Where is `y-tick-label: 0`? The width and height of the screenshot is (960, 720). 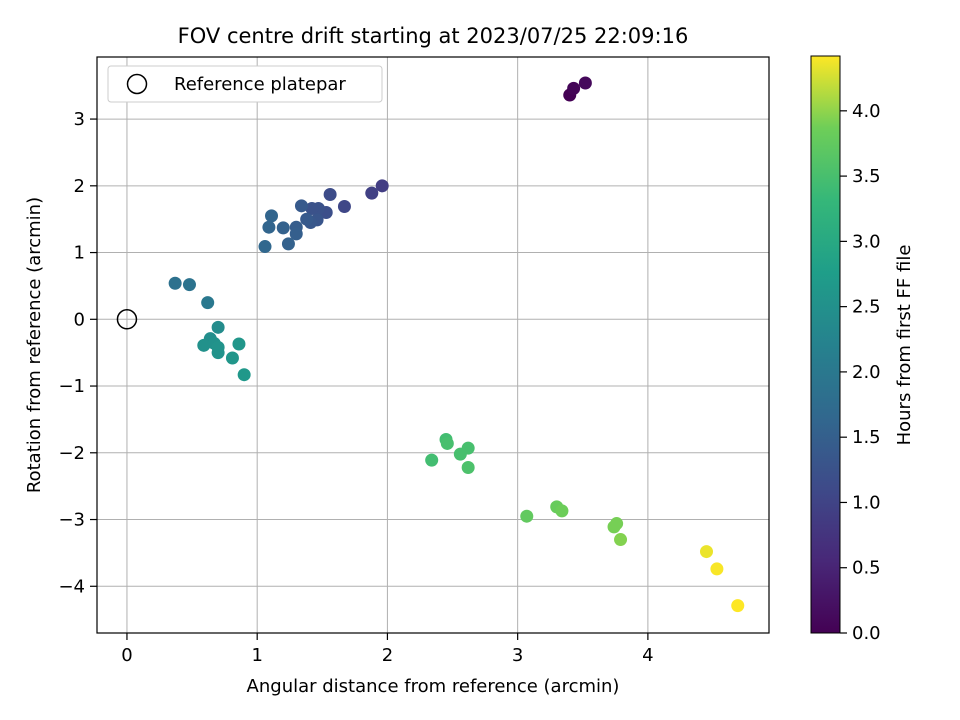 y-tick-label: 0 is located at coordinates (79, 319).